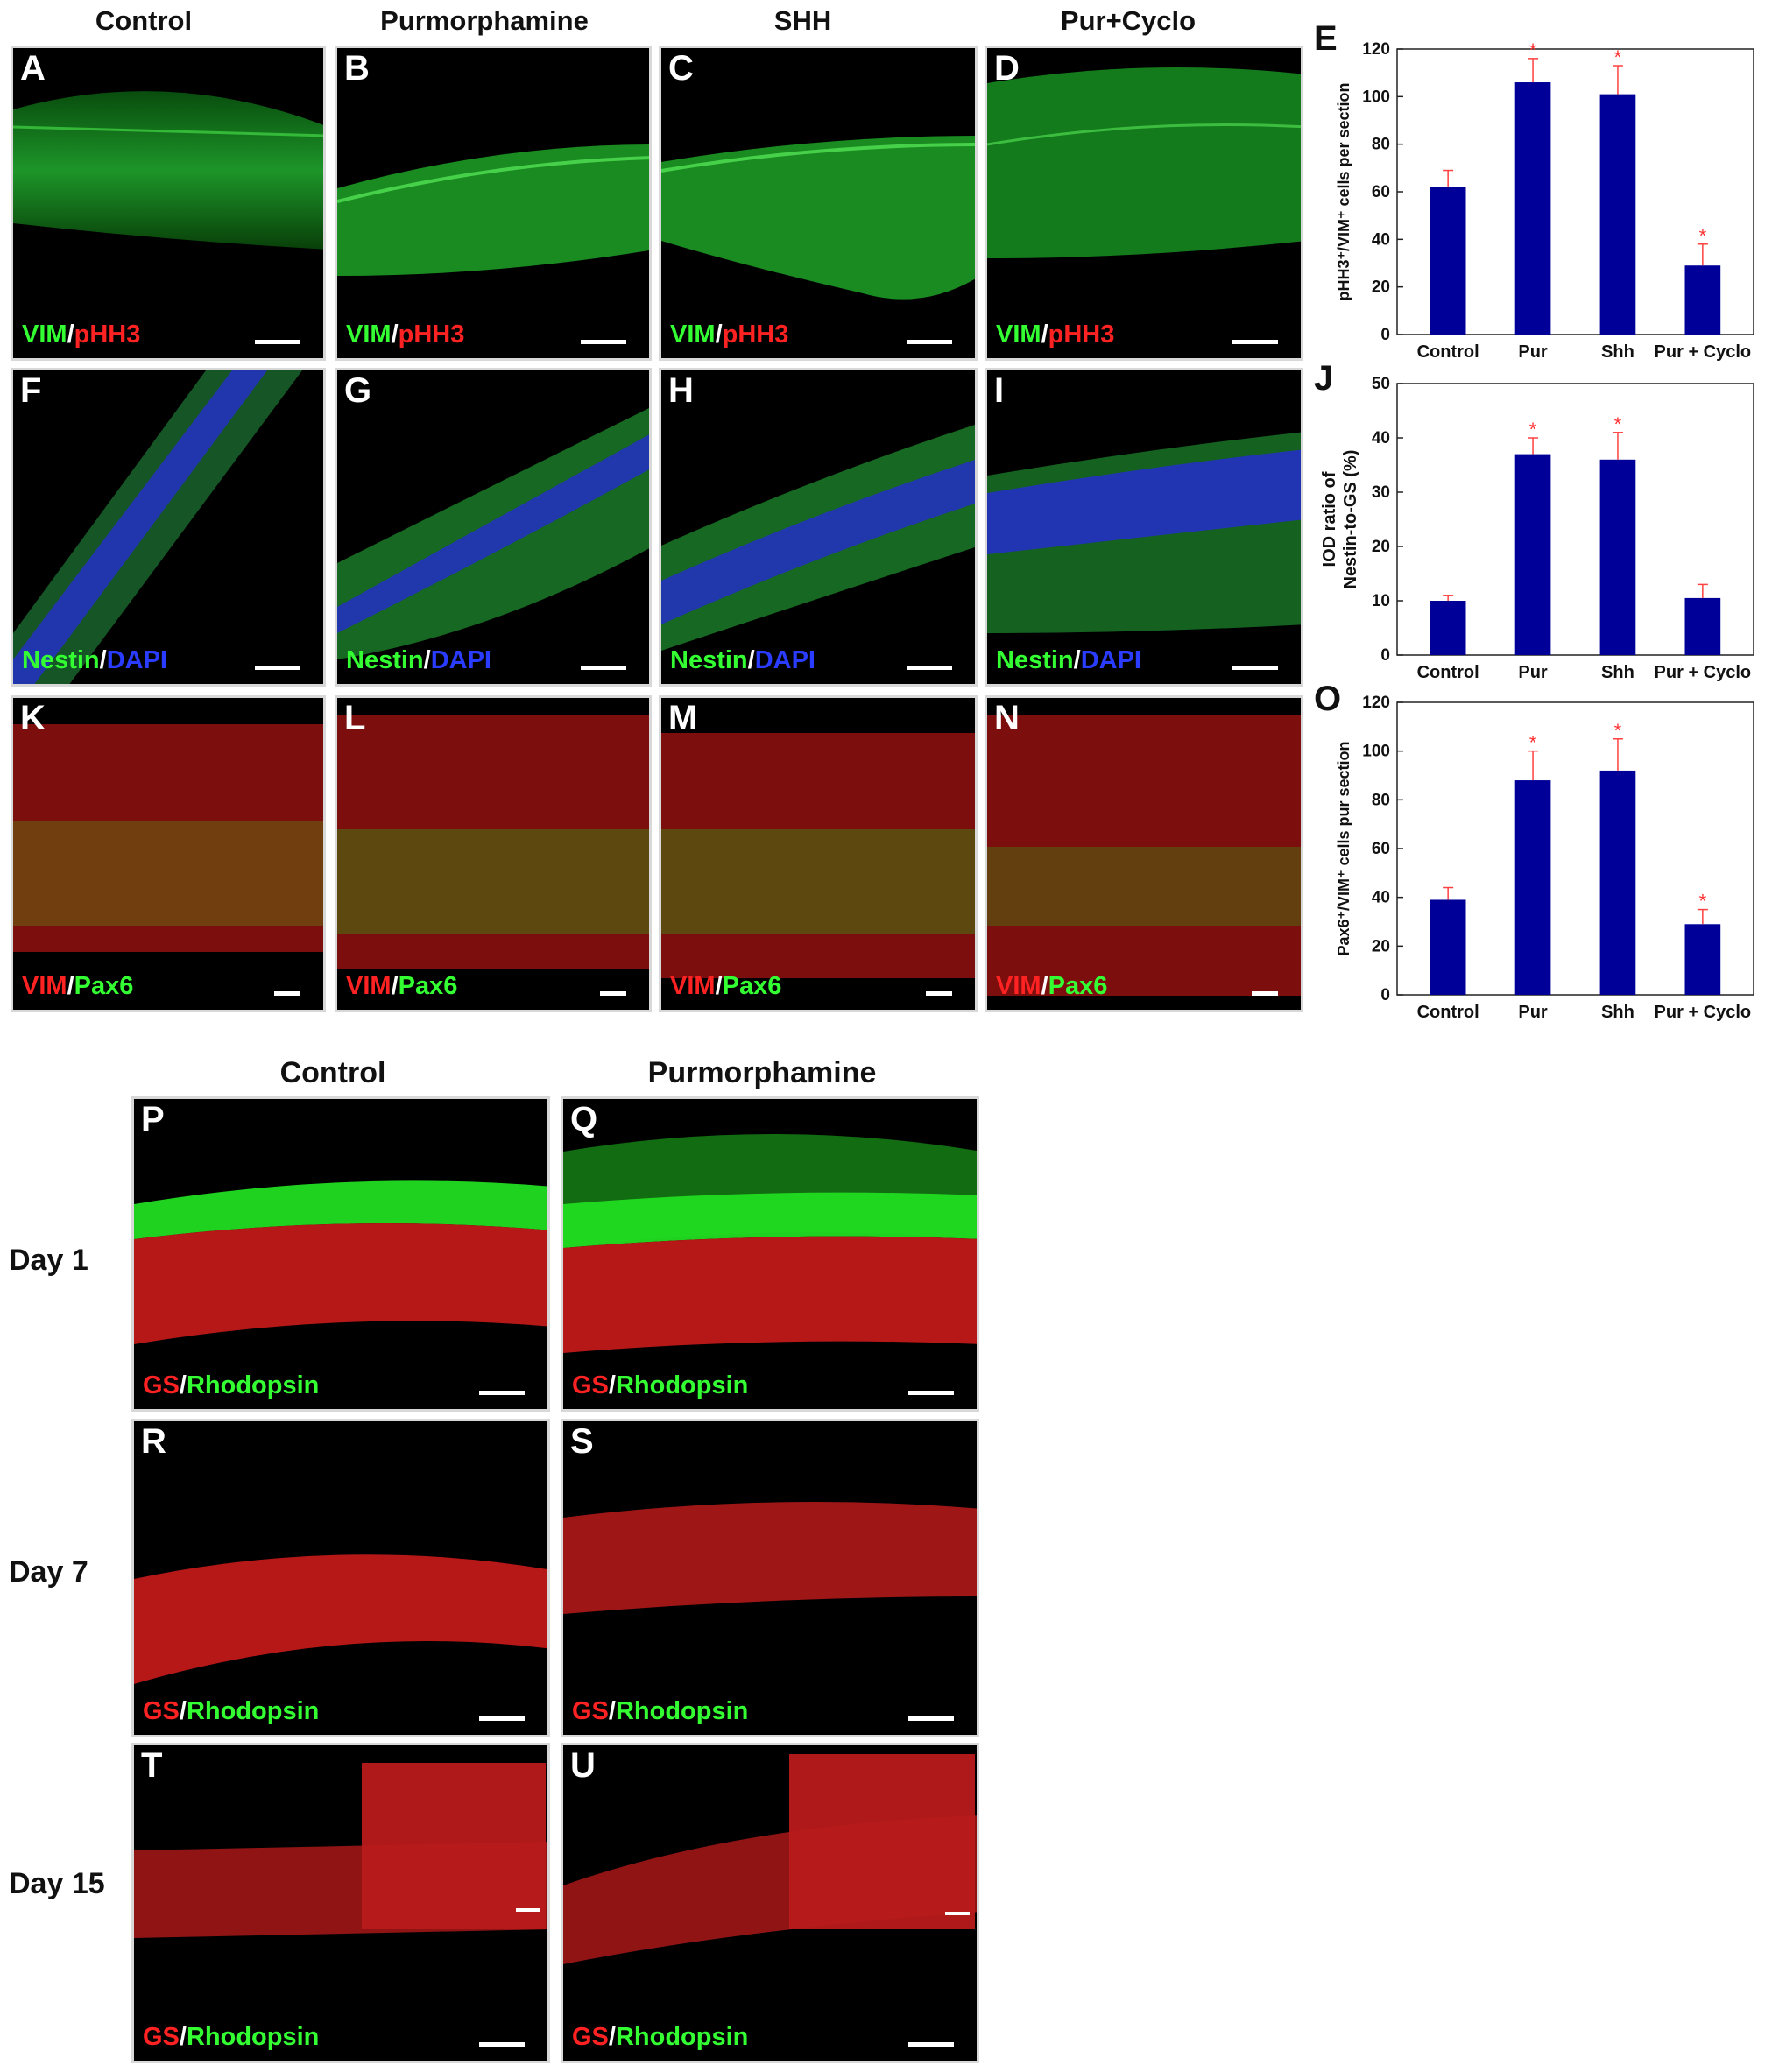 This screenshot has height=2072, width=1779. I want to click on micrograph-panel-t: T GS/Rhodopsin, so click(340, 1903).